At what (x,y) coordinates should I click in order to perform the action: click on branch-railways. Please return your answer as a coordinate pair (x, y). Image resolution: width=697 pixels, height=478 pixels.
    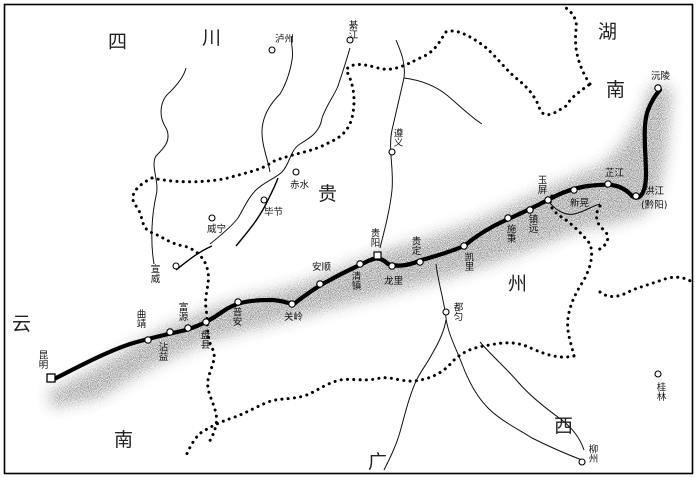
    Looking at the image, I should click on (227, 224).